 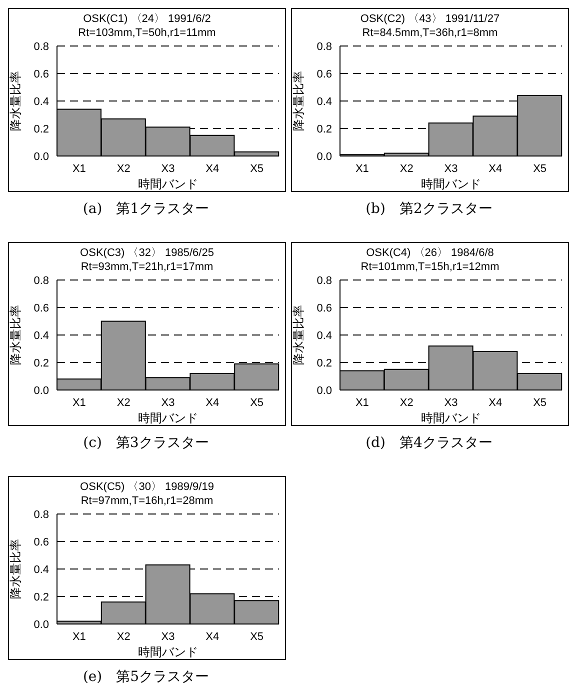 I want to click on chart-subtitle: Rt=97mm,T=16h,r1=28mm, so click(x=147, y=501).